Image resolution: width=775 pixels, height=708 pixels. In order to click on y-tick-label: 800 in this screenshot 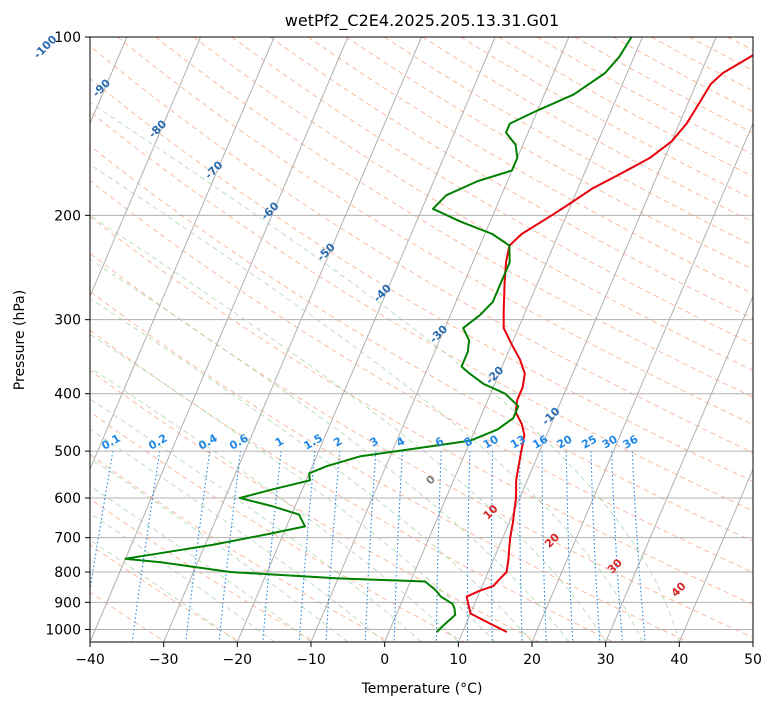, I will do `click(67, 573)`.